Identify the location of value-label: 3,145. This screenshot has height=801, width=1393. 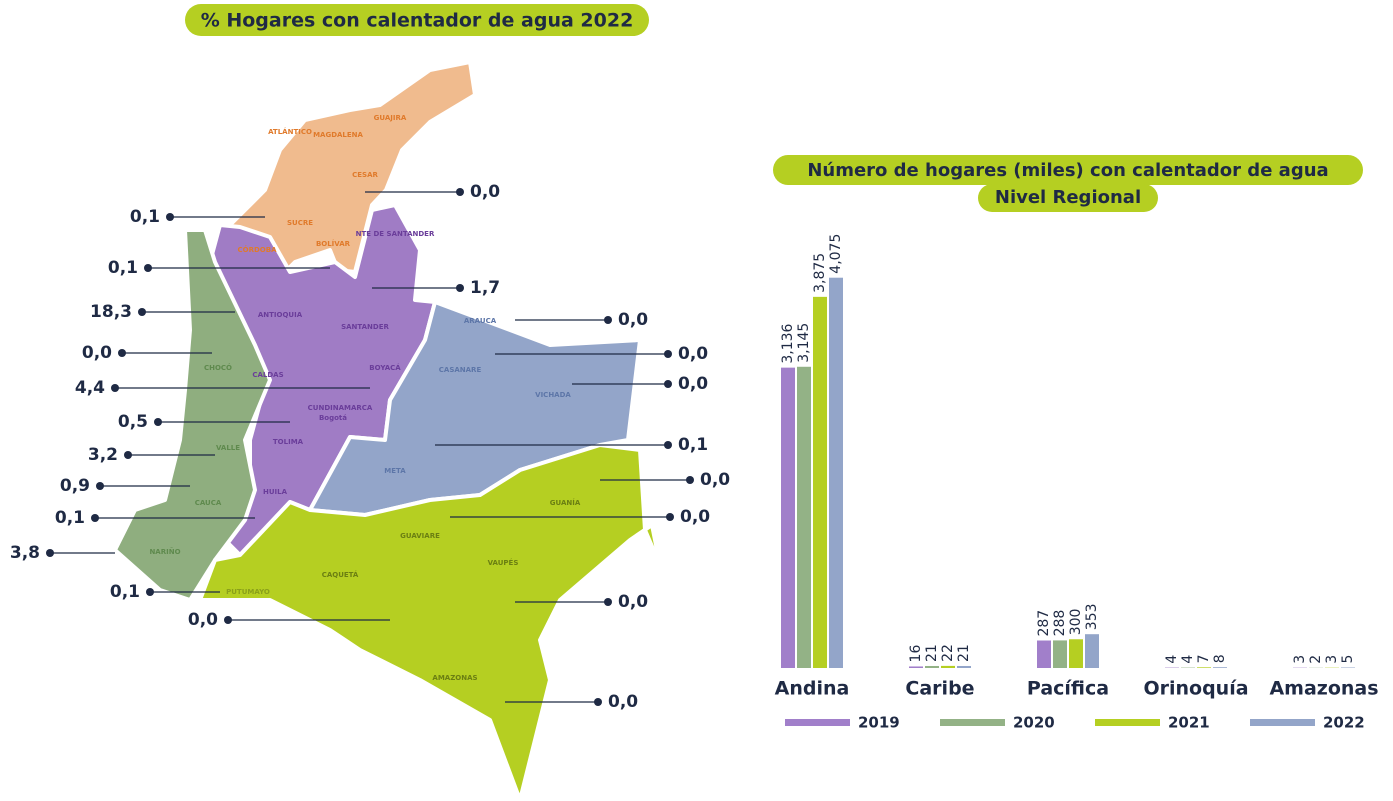
(804, 343).